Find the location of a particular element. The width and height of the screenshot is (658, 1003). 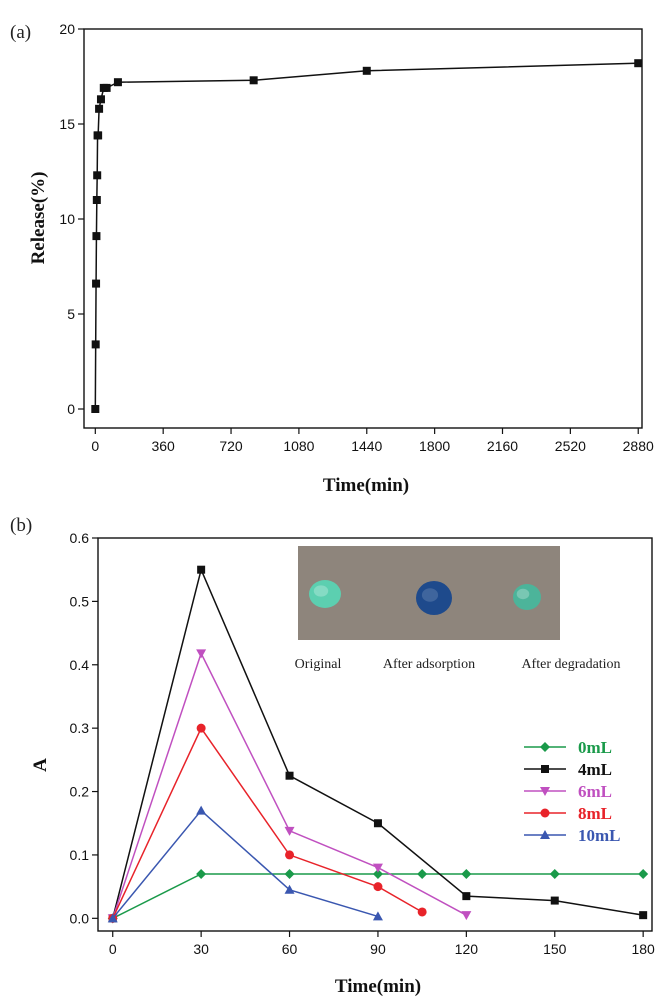

legend-label-4ml: 4mL is located at coordinates (595, 769).